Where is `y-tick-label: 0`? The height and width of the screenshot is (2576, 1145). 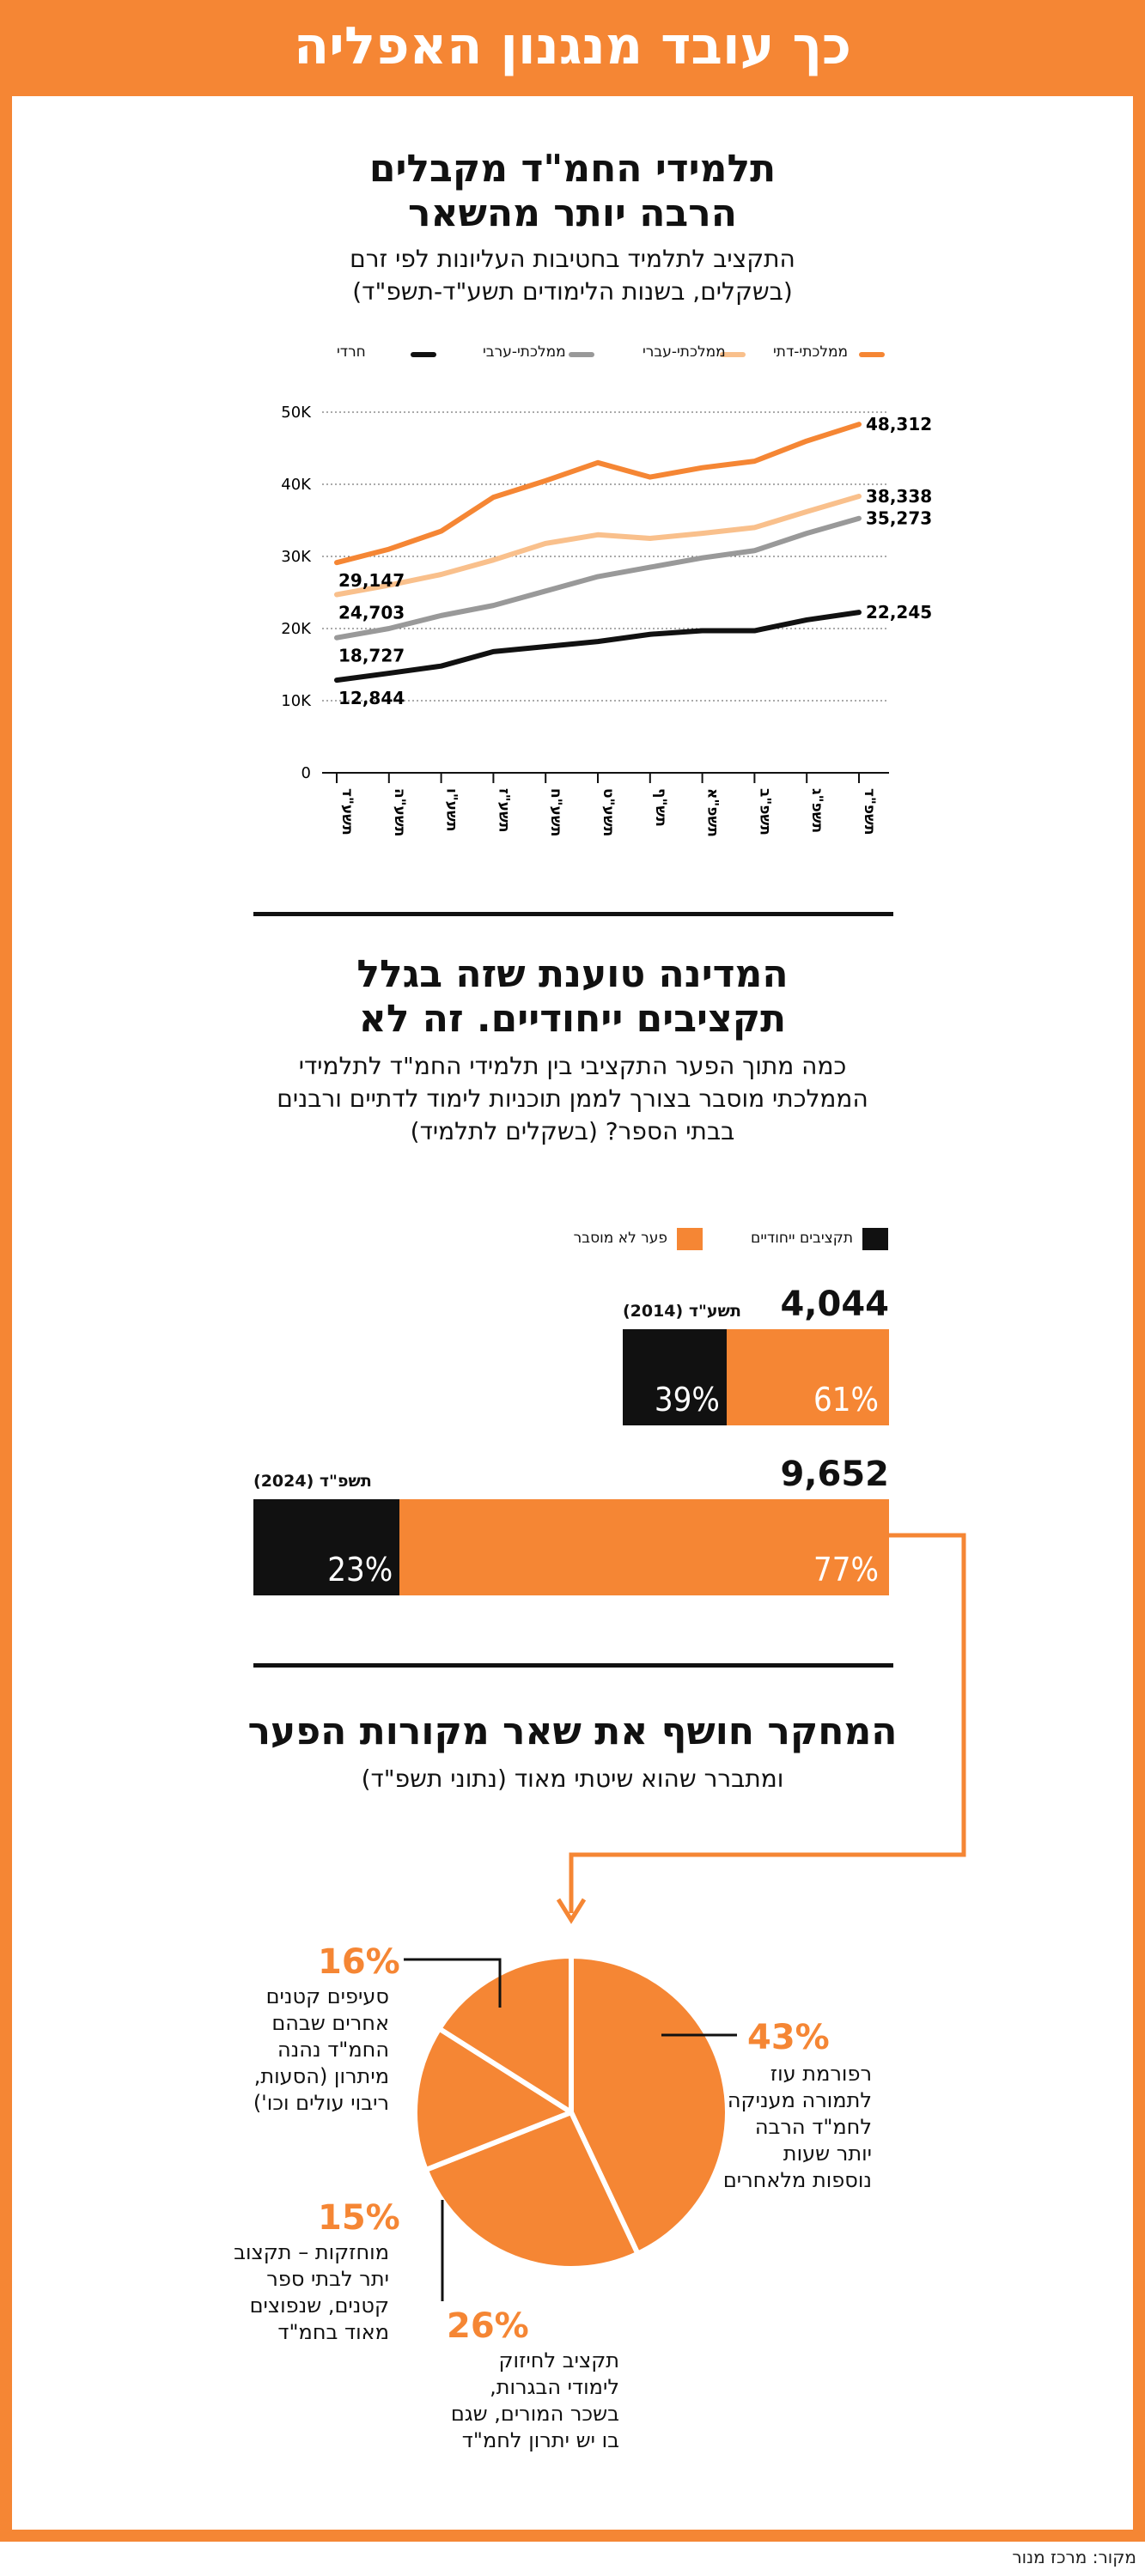 y-tick-label: 0 is located at coordinates (306, 773).